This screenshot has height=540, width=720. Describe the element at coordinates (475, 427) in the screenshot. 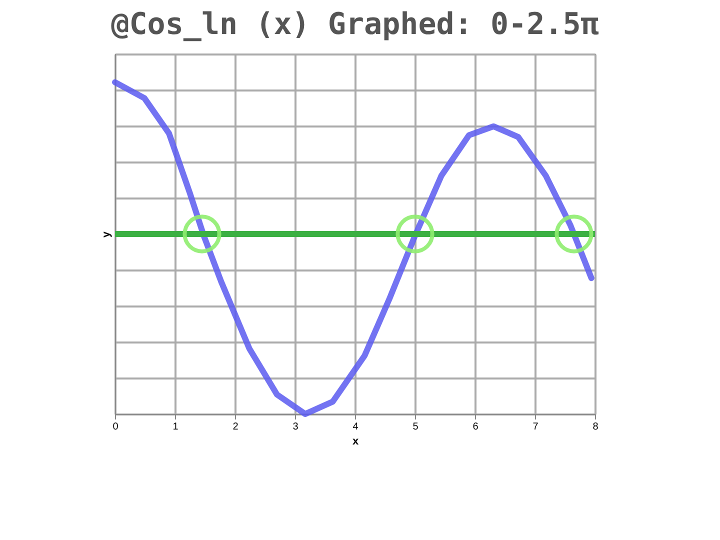

I see `x-tick-label: 6` at that location.